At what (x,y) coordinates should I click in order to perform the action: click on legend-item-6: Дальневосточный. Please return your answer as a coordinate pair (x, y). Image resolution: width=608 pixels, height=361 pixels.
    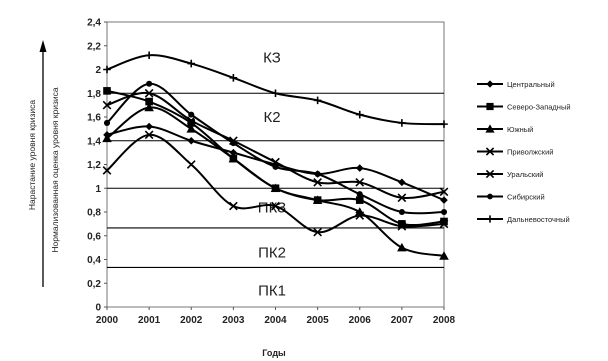
    Looking at the image, I should click on (523, 219).